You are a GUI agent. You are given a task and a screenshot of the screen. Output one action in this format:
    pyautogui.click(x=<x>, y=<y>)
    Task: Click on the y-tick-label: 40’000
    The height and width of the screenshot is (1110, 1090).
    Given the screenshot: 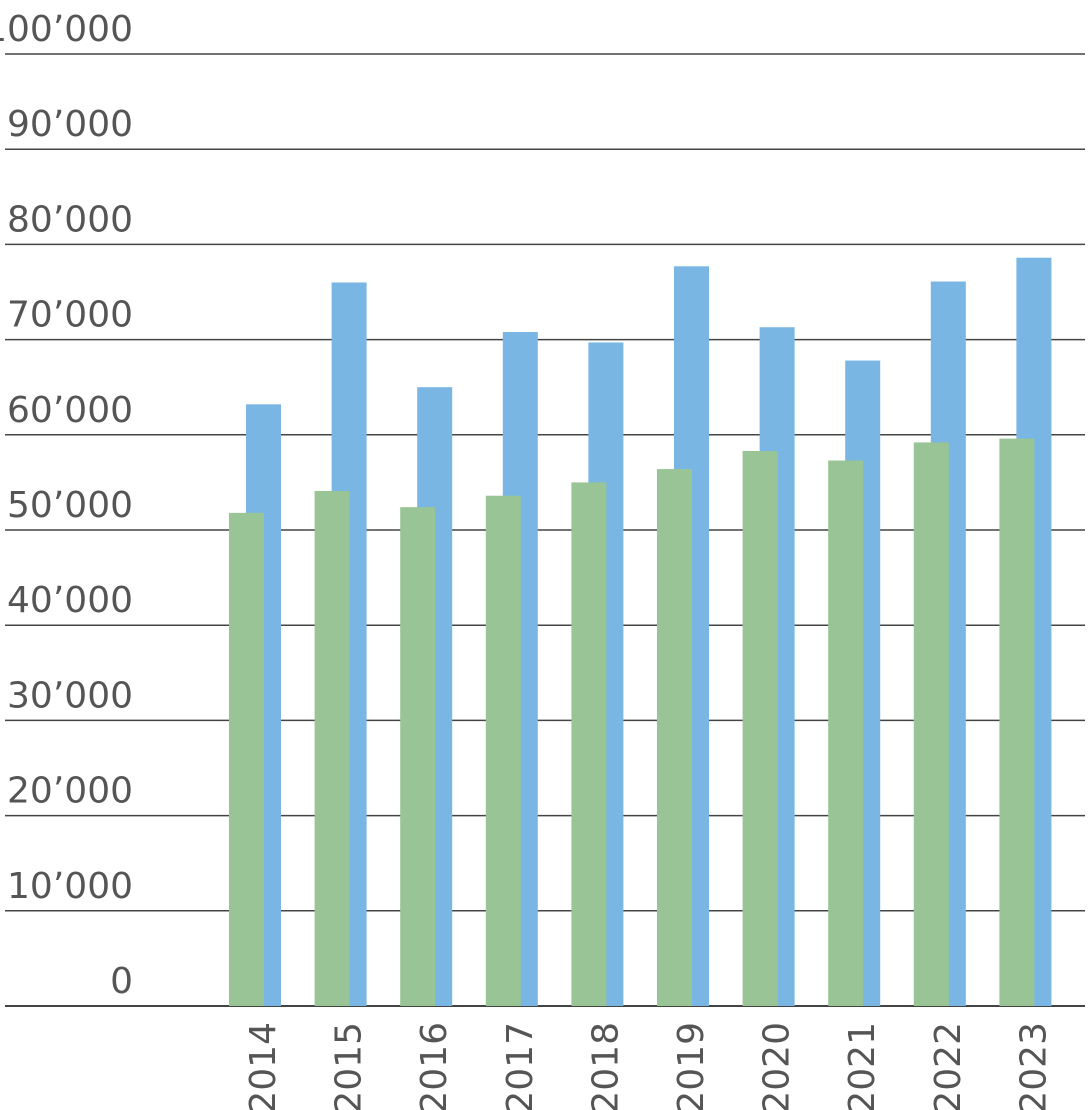 What is the action you would take?
    pyautogui.click(x=70, y=600)
    